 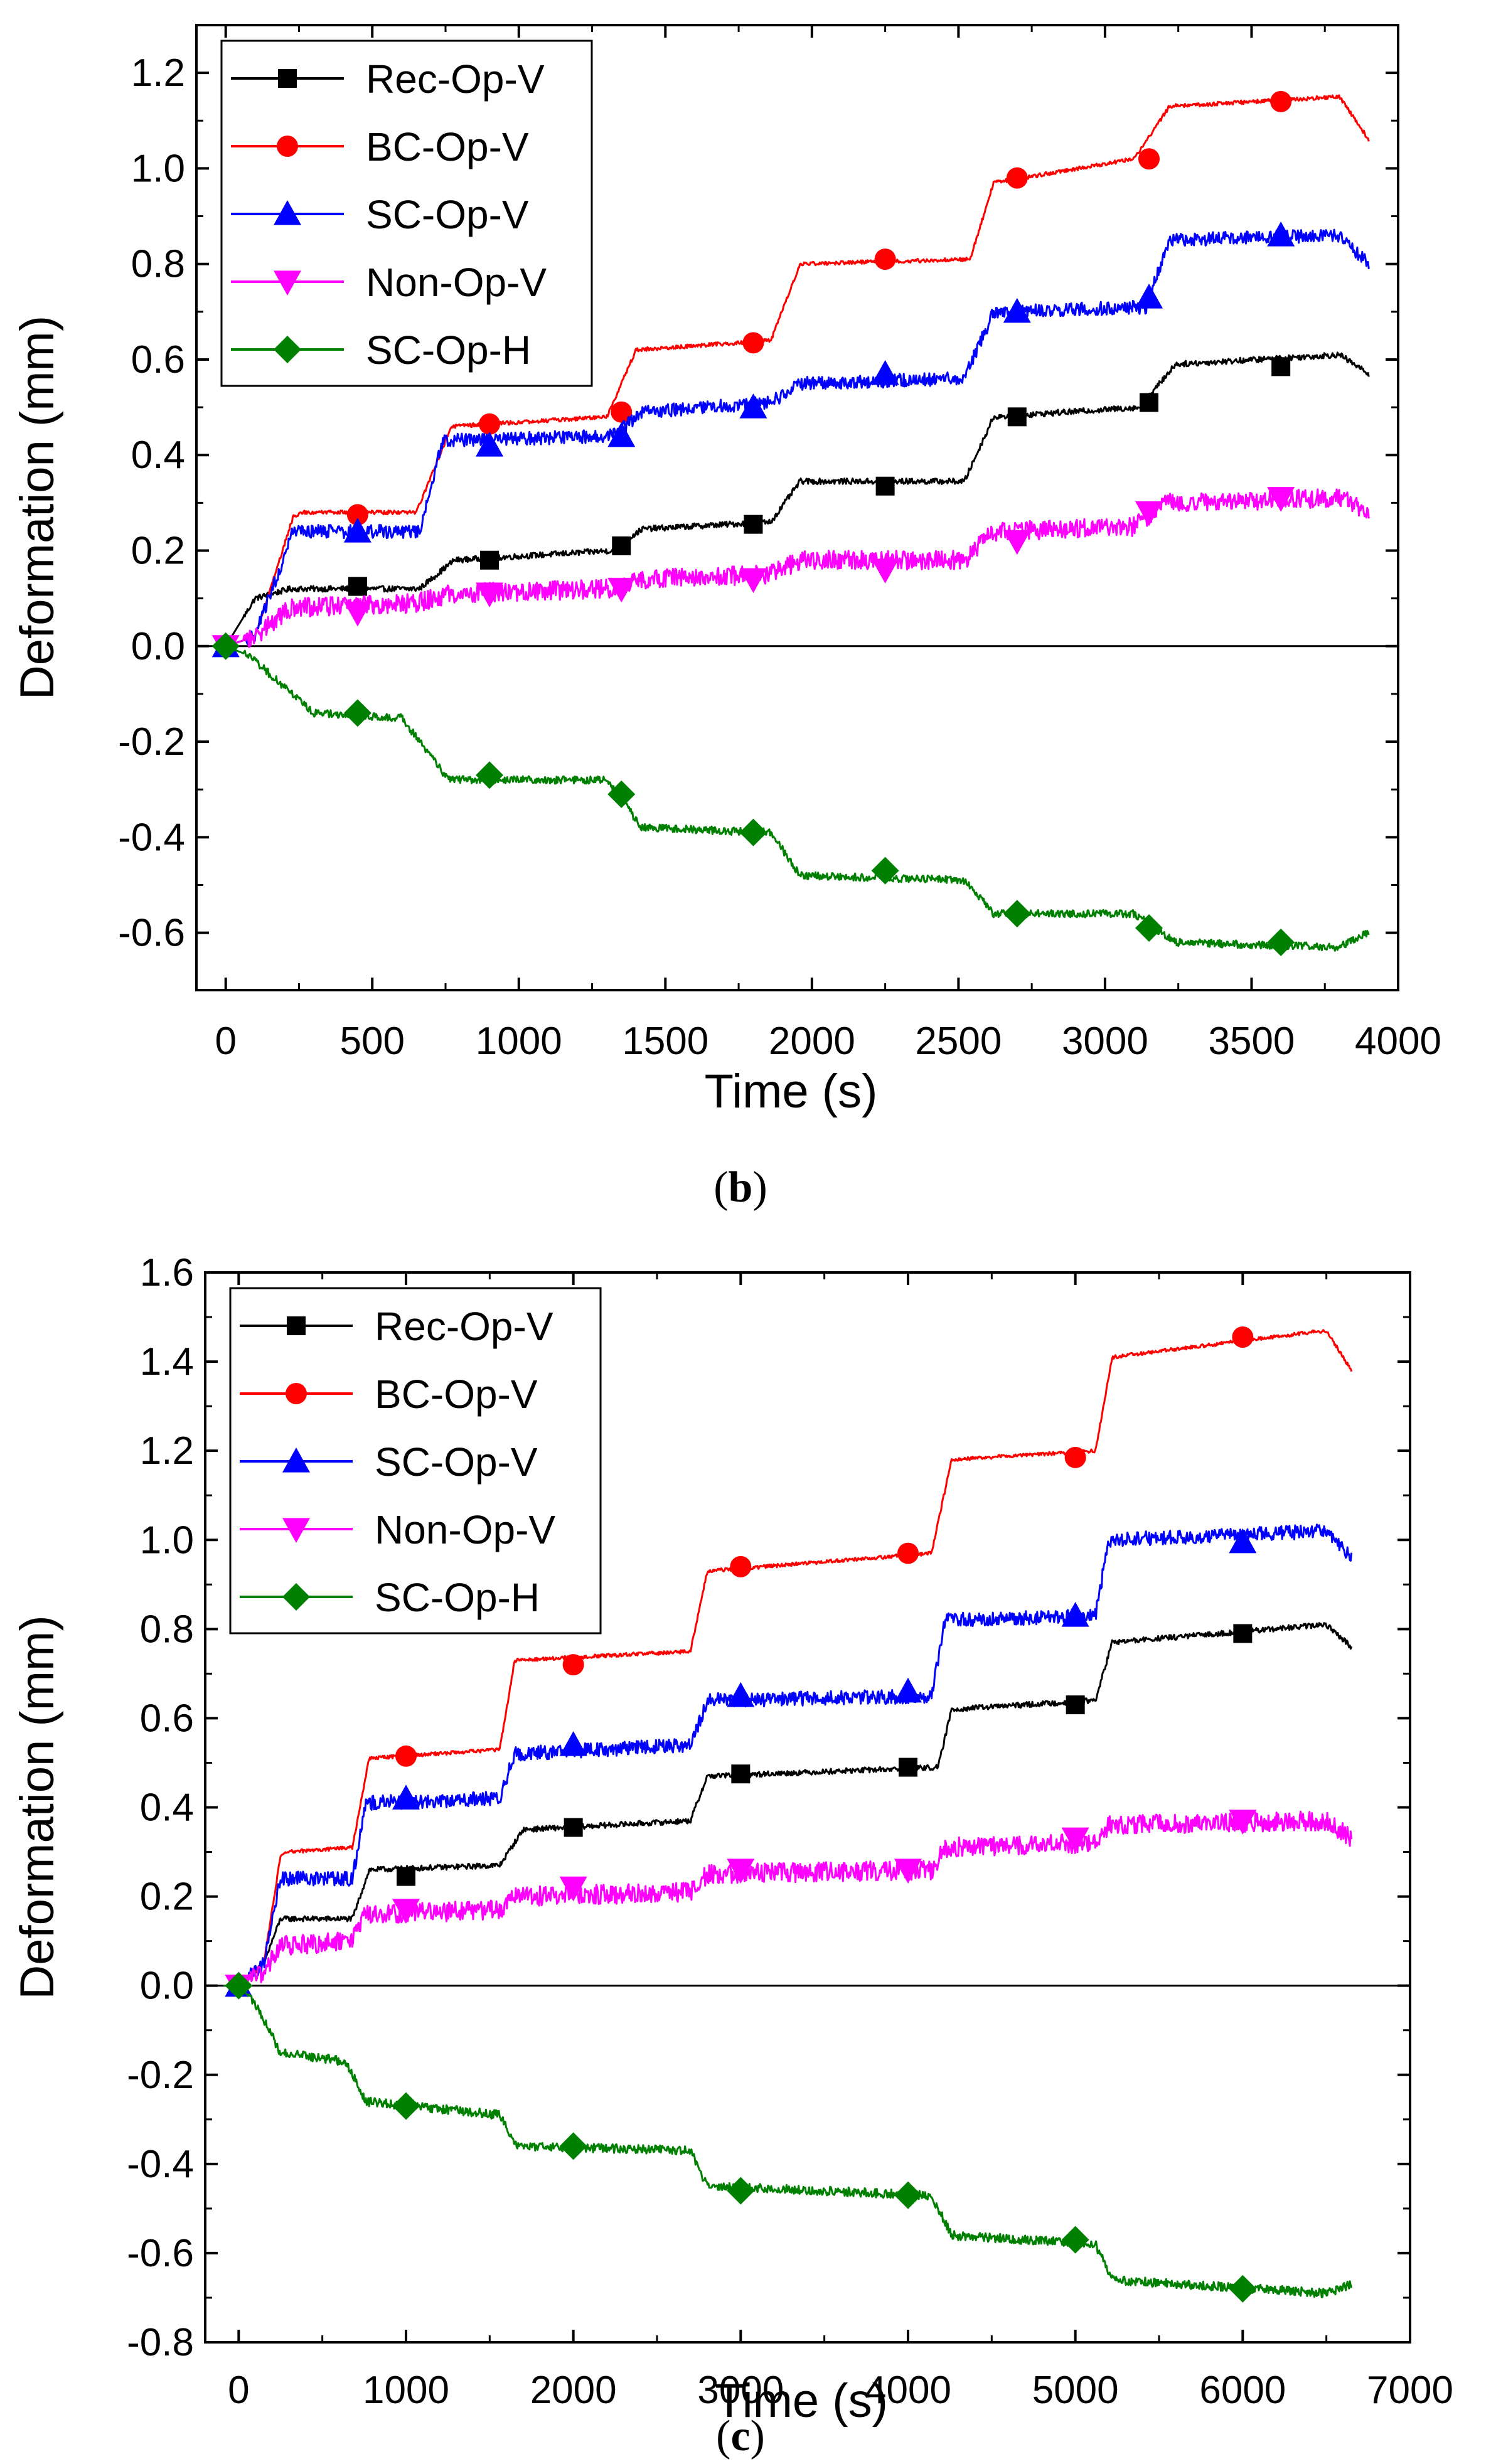 What do you see at coordinates (447, 146) in the screenshot?
I see `legend-label-bc-op-v: BC-Op-V` at bounding box center [447, 146].